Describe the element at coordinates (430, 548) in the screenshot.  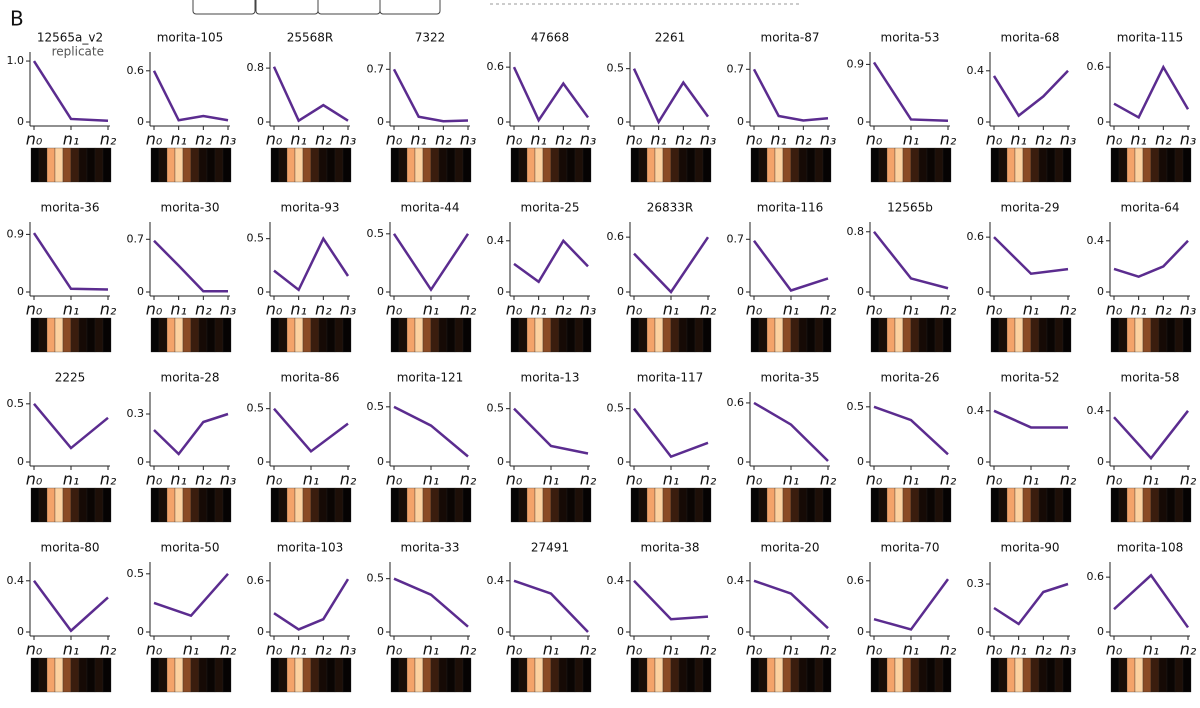
I see `chart-title: morita-33` at that location.